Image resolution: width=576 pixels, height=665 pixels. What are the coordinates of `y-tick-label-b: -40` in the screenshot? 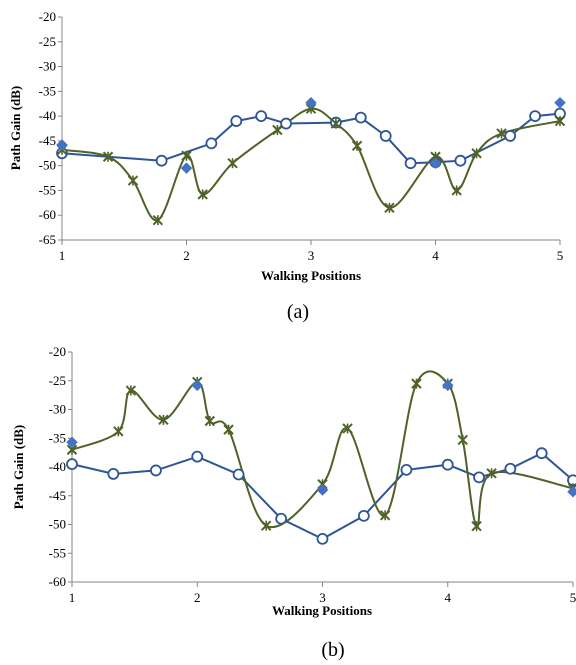 It's located at (57, 466).